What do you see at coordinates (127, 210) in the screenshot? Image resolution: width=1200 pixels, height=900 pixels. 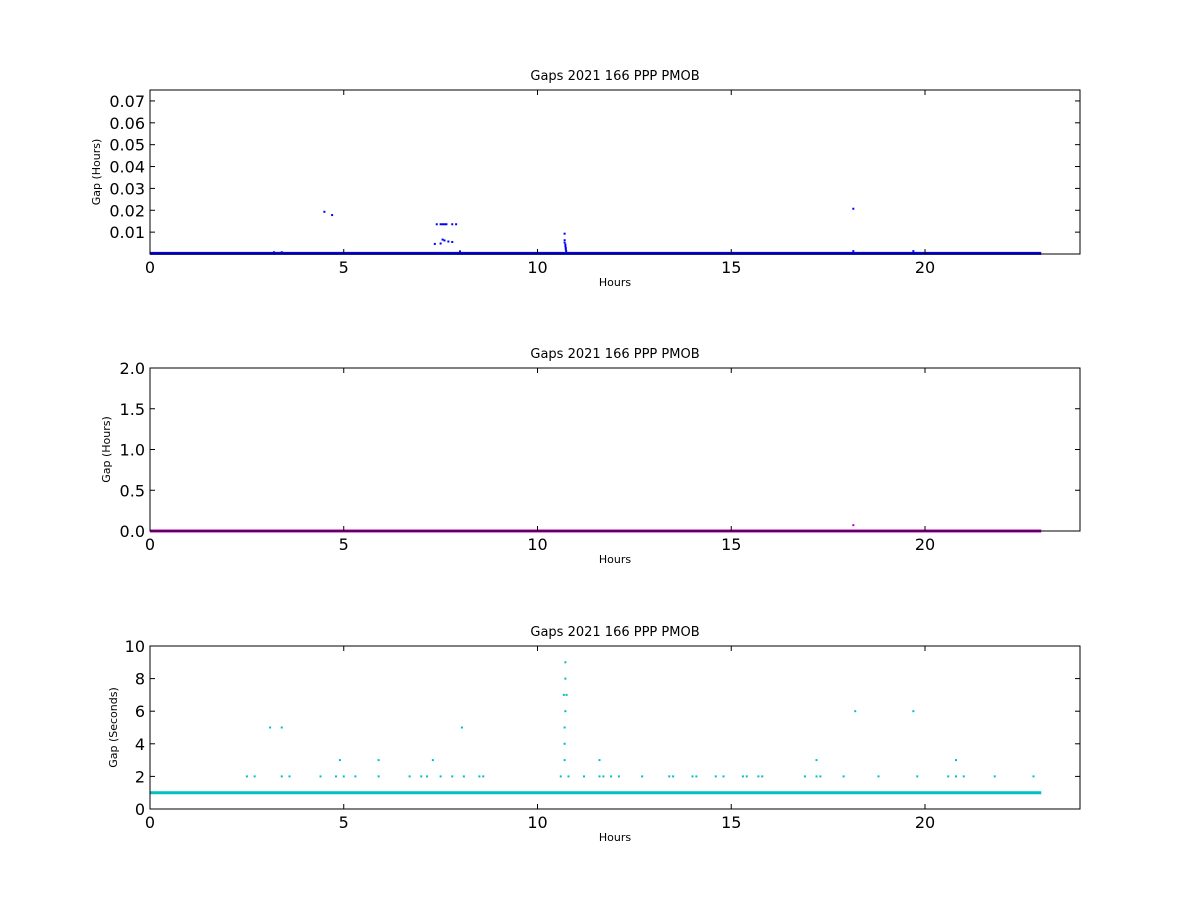 I see `y-tick-label: 0.02` at bounding box center [127, 210].